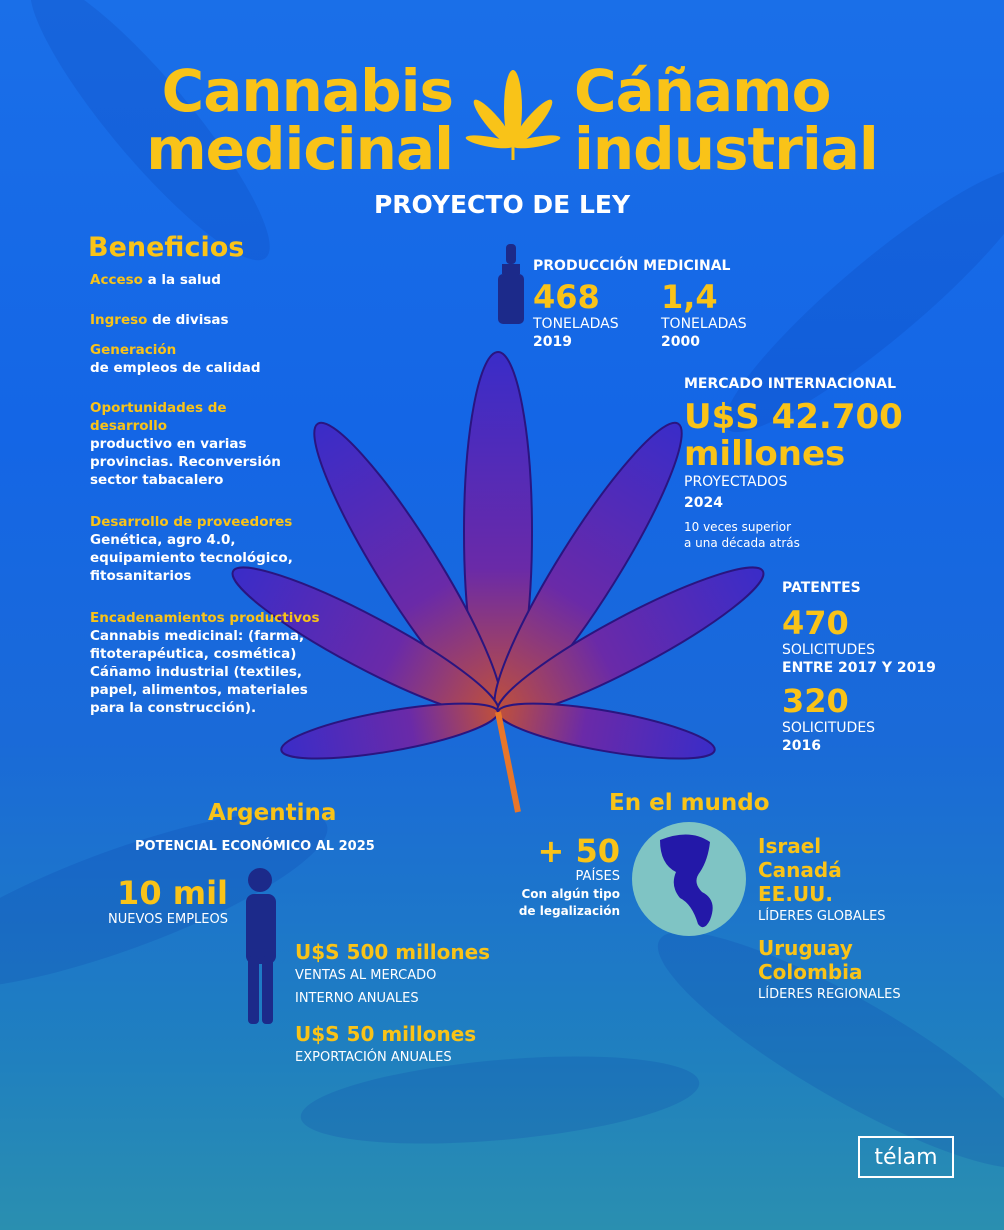 The height and width of the screenshot is (1230, 1004). What do you see at coordinates (552, 342) in the screenshot?
I see `stat-year: 2019` at bounding box center [552, 342].